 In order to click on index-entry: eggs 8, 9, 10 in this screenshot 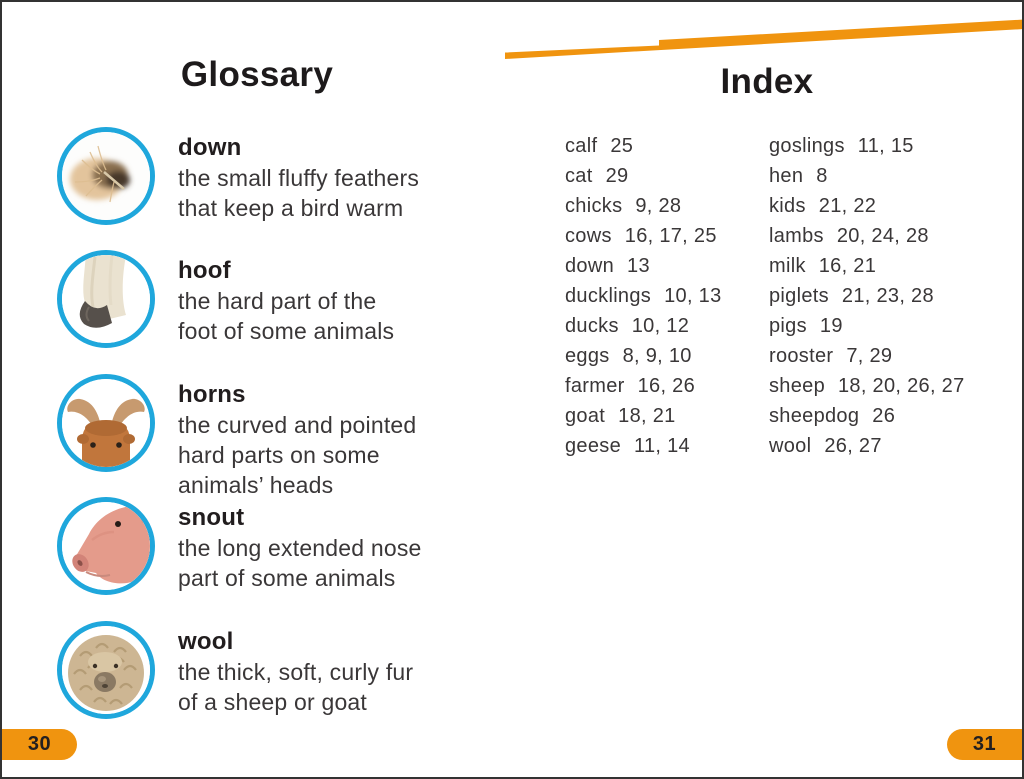, I will do `click(643, 356)`.